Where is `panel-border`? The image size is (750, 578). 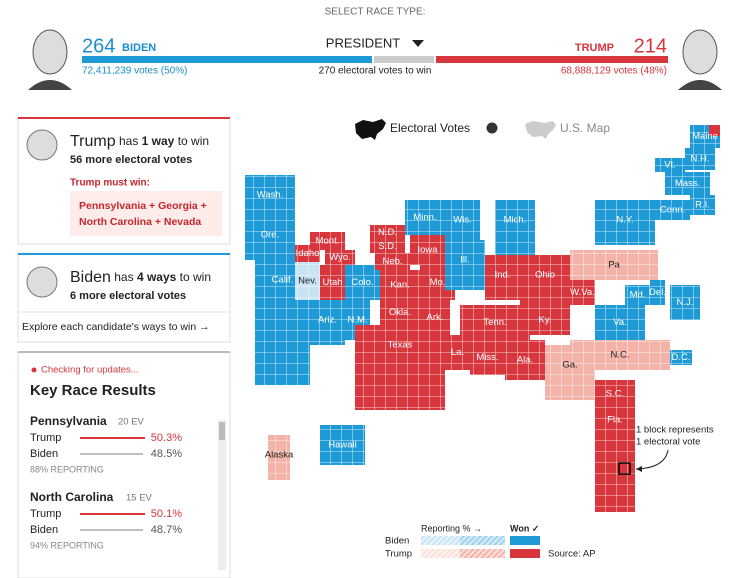 panel-border is located at coordinates (124, 352).